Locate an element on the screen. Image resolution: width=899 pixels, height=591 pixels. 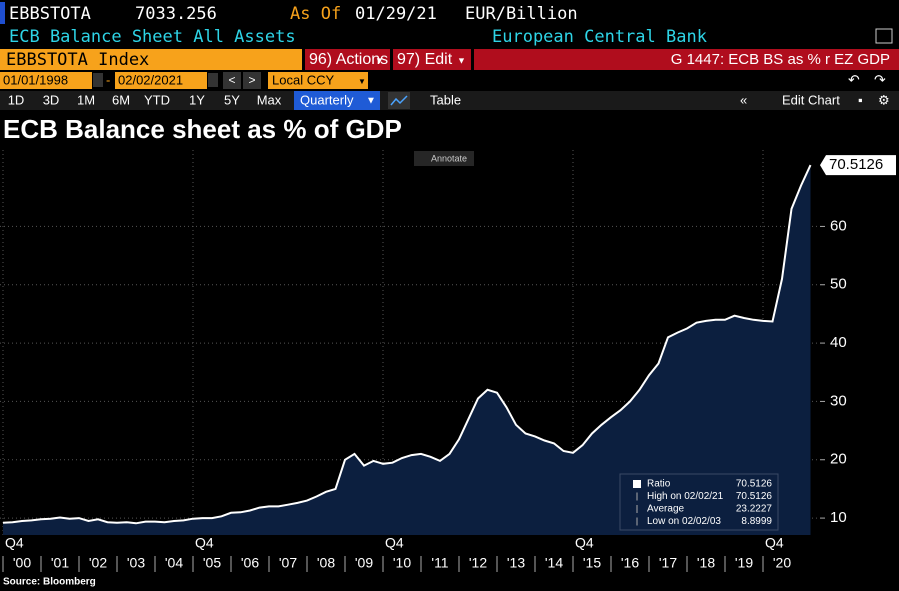
collapse: « is located at coordinates (743, 99).